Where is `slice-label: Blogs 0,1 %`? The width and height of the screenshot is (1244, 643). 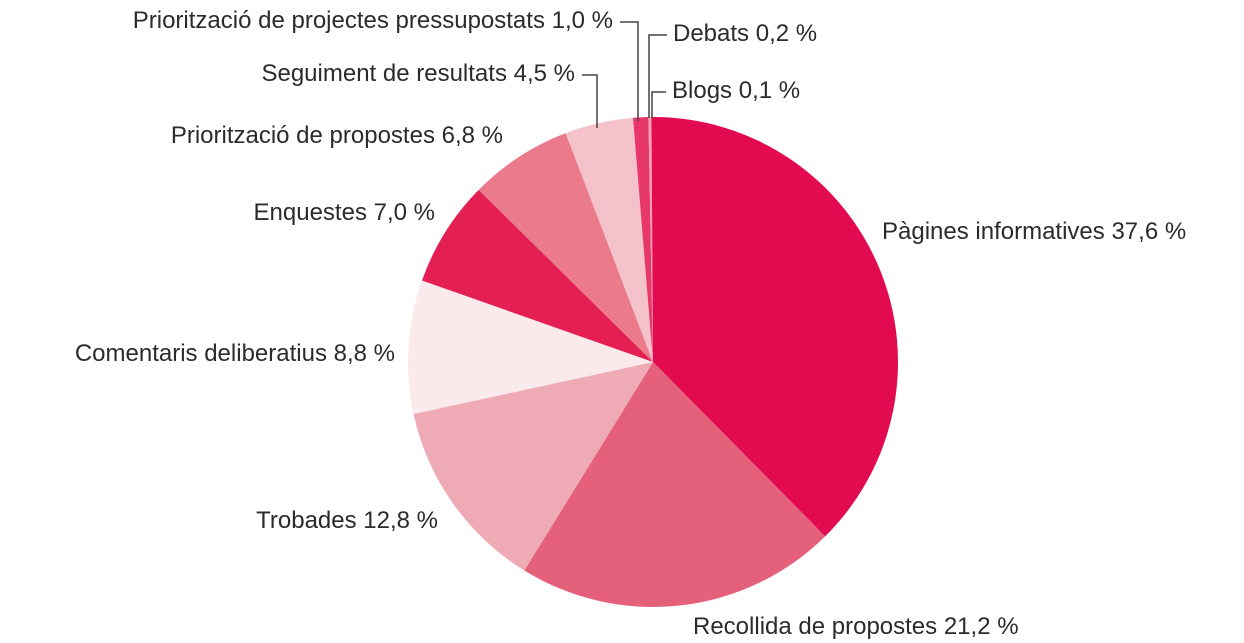 slice-label: Blogs 0,1 % is located at coordinates (736, 90).